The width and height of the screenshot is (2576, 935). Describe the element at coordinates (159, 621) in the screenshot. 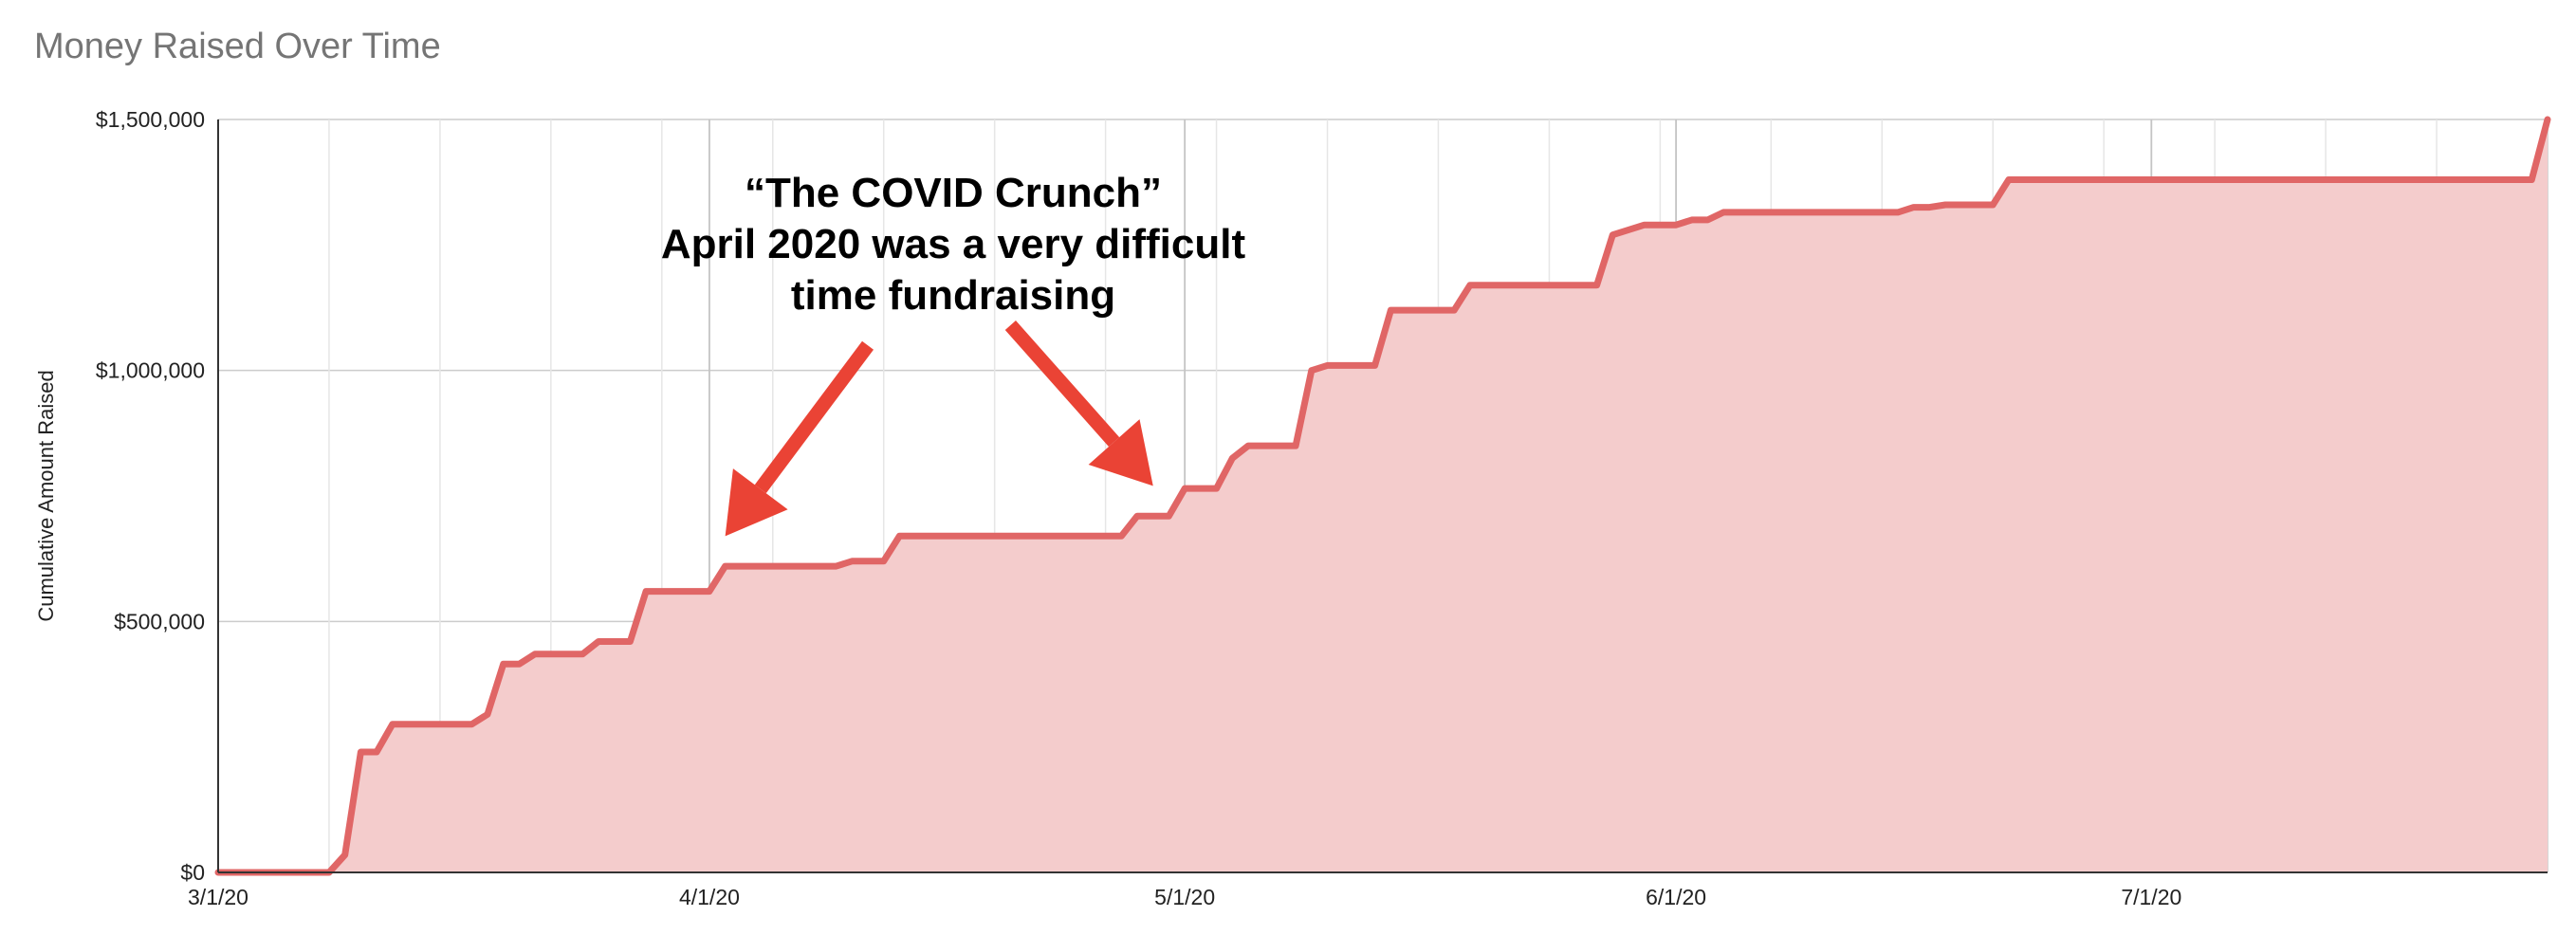

I see `y-tick-label: $500,000` at that location.